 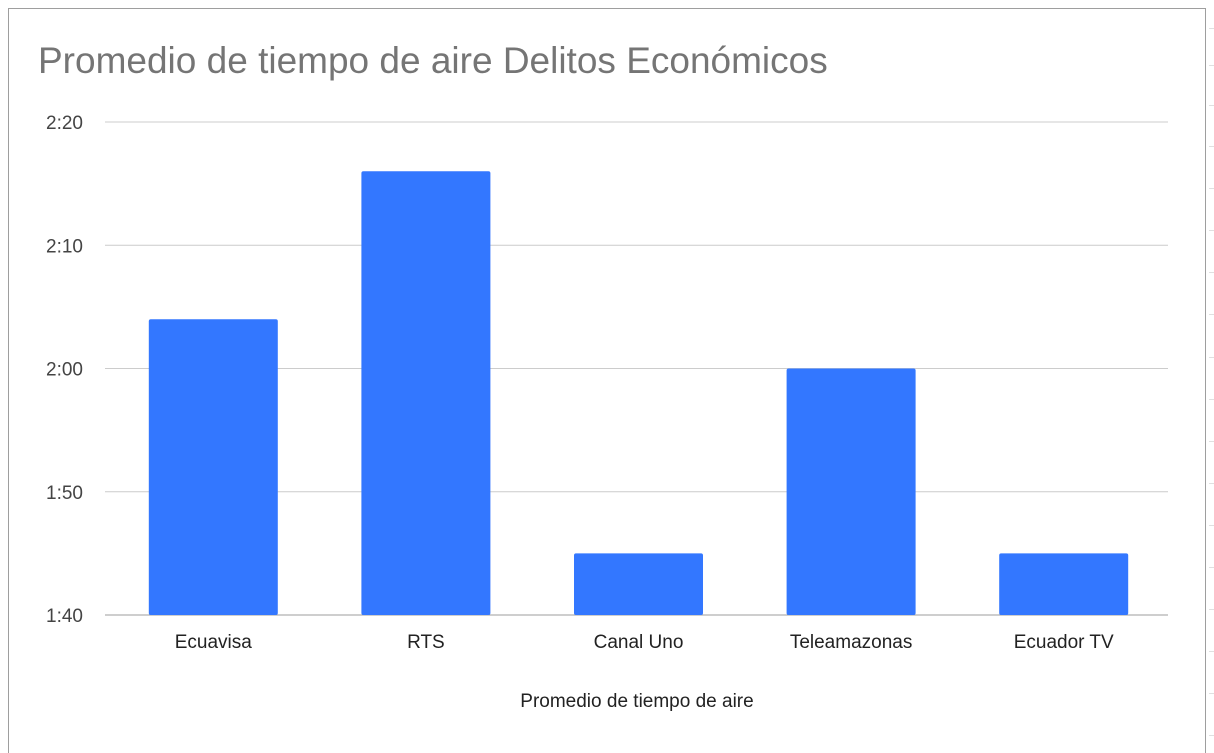 I want to click on y-tick-label: 2:10, so click(x=64, y=246).